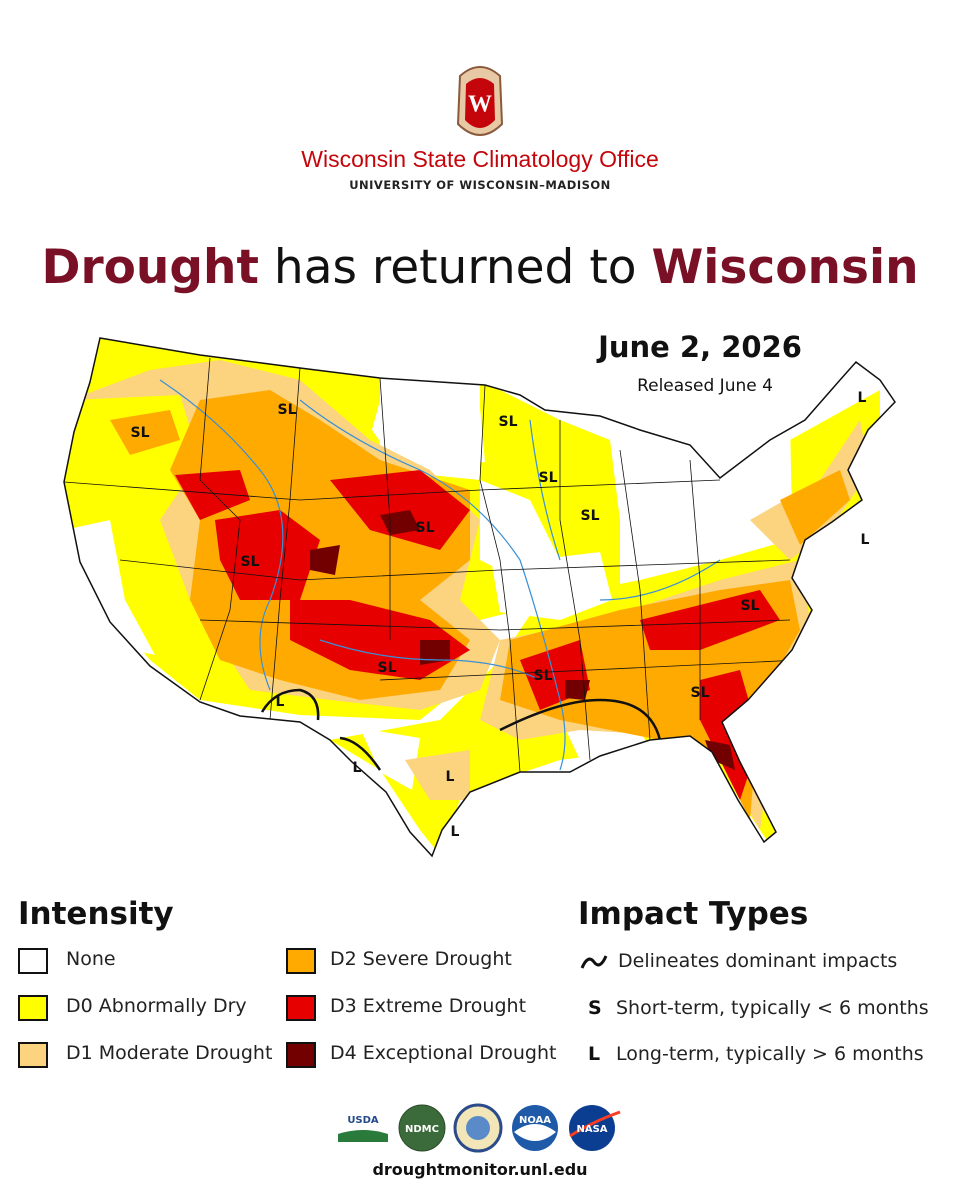 The width and height of the screenshot is (960, 1200). Describe the element at coordinates (150, 267) in the screenshot. I see `headline-word: Drought` at that location.